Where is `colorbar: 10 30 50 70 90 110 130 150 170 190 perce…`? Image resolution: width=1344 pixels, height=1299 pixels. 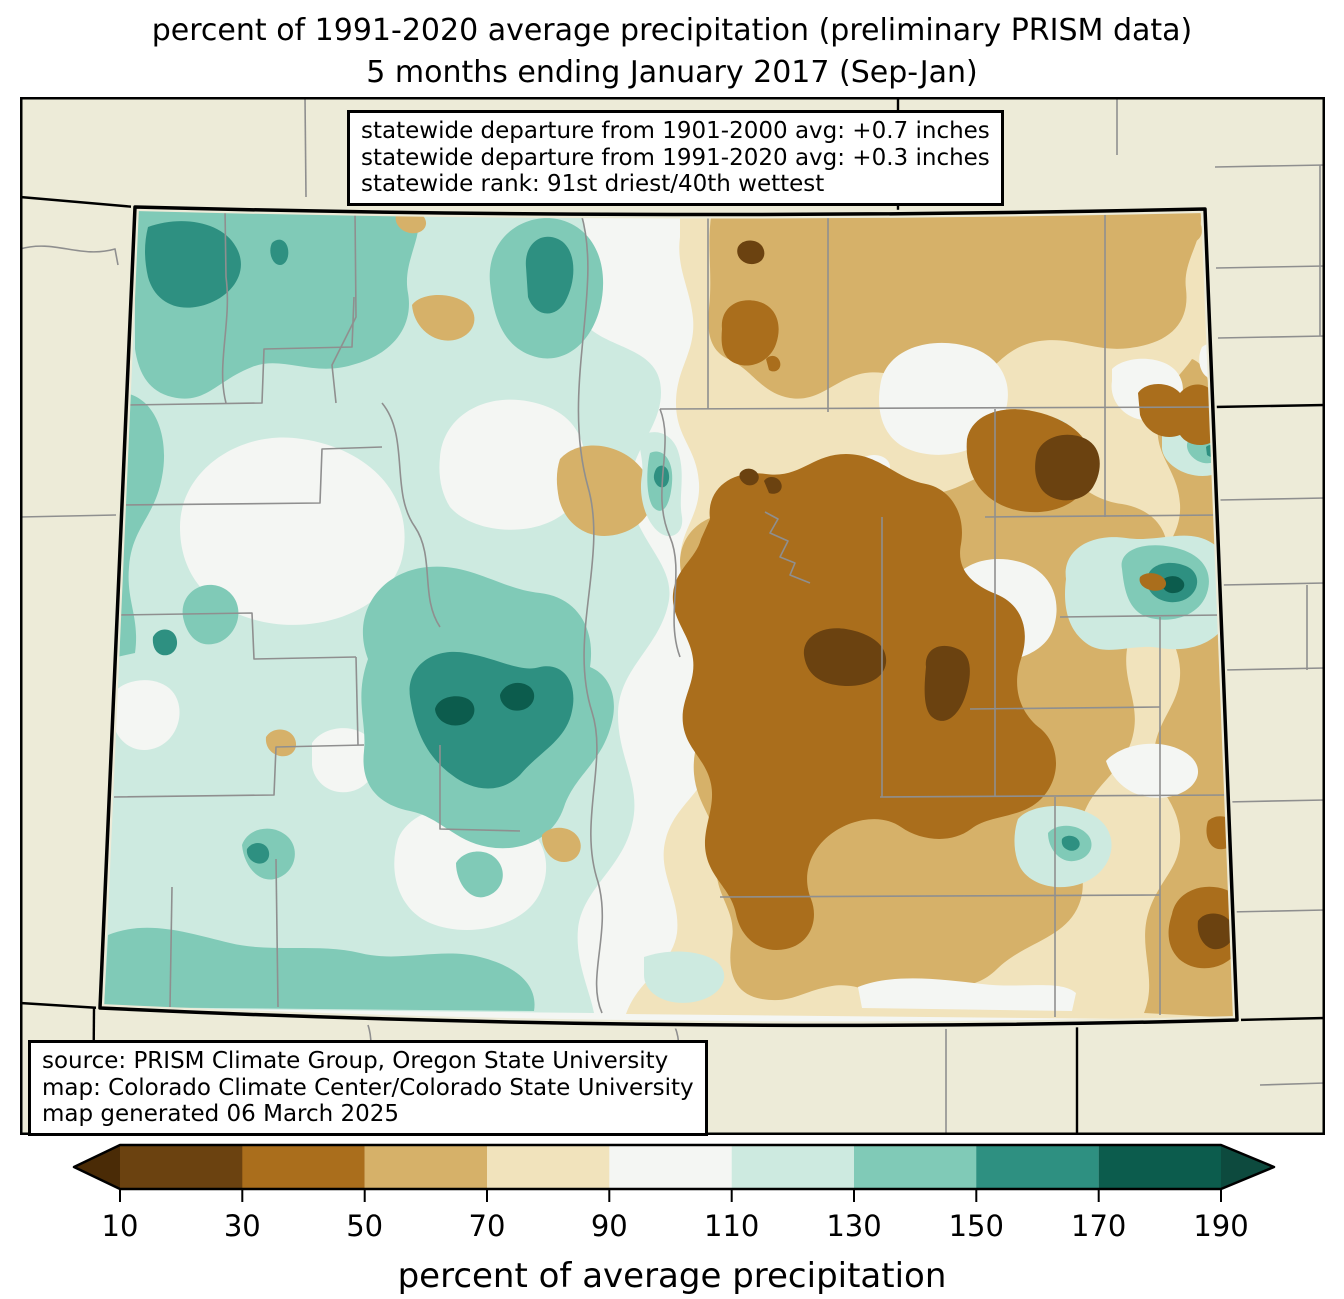
colorbar: 10 30 50 70 90 110 130 150 170 190 perce… is located at coordinates (674, 1219).